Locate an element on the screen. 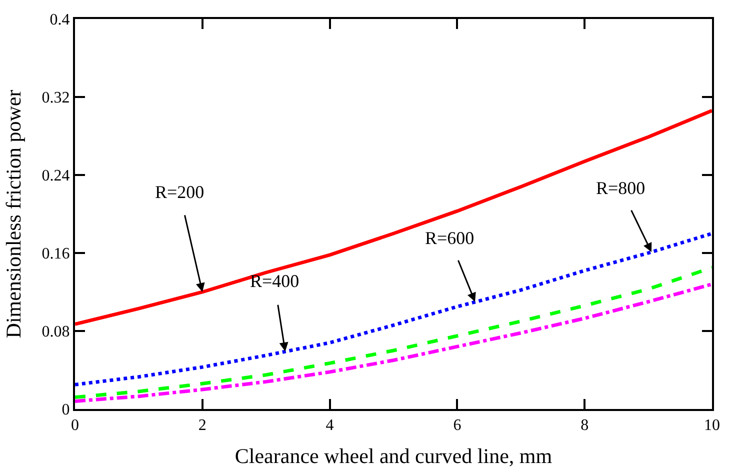 This screenshot has width=732, height=476. y-tick-label: 0.24 is located at coordinates (56, 176).